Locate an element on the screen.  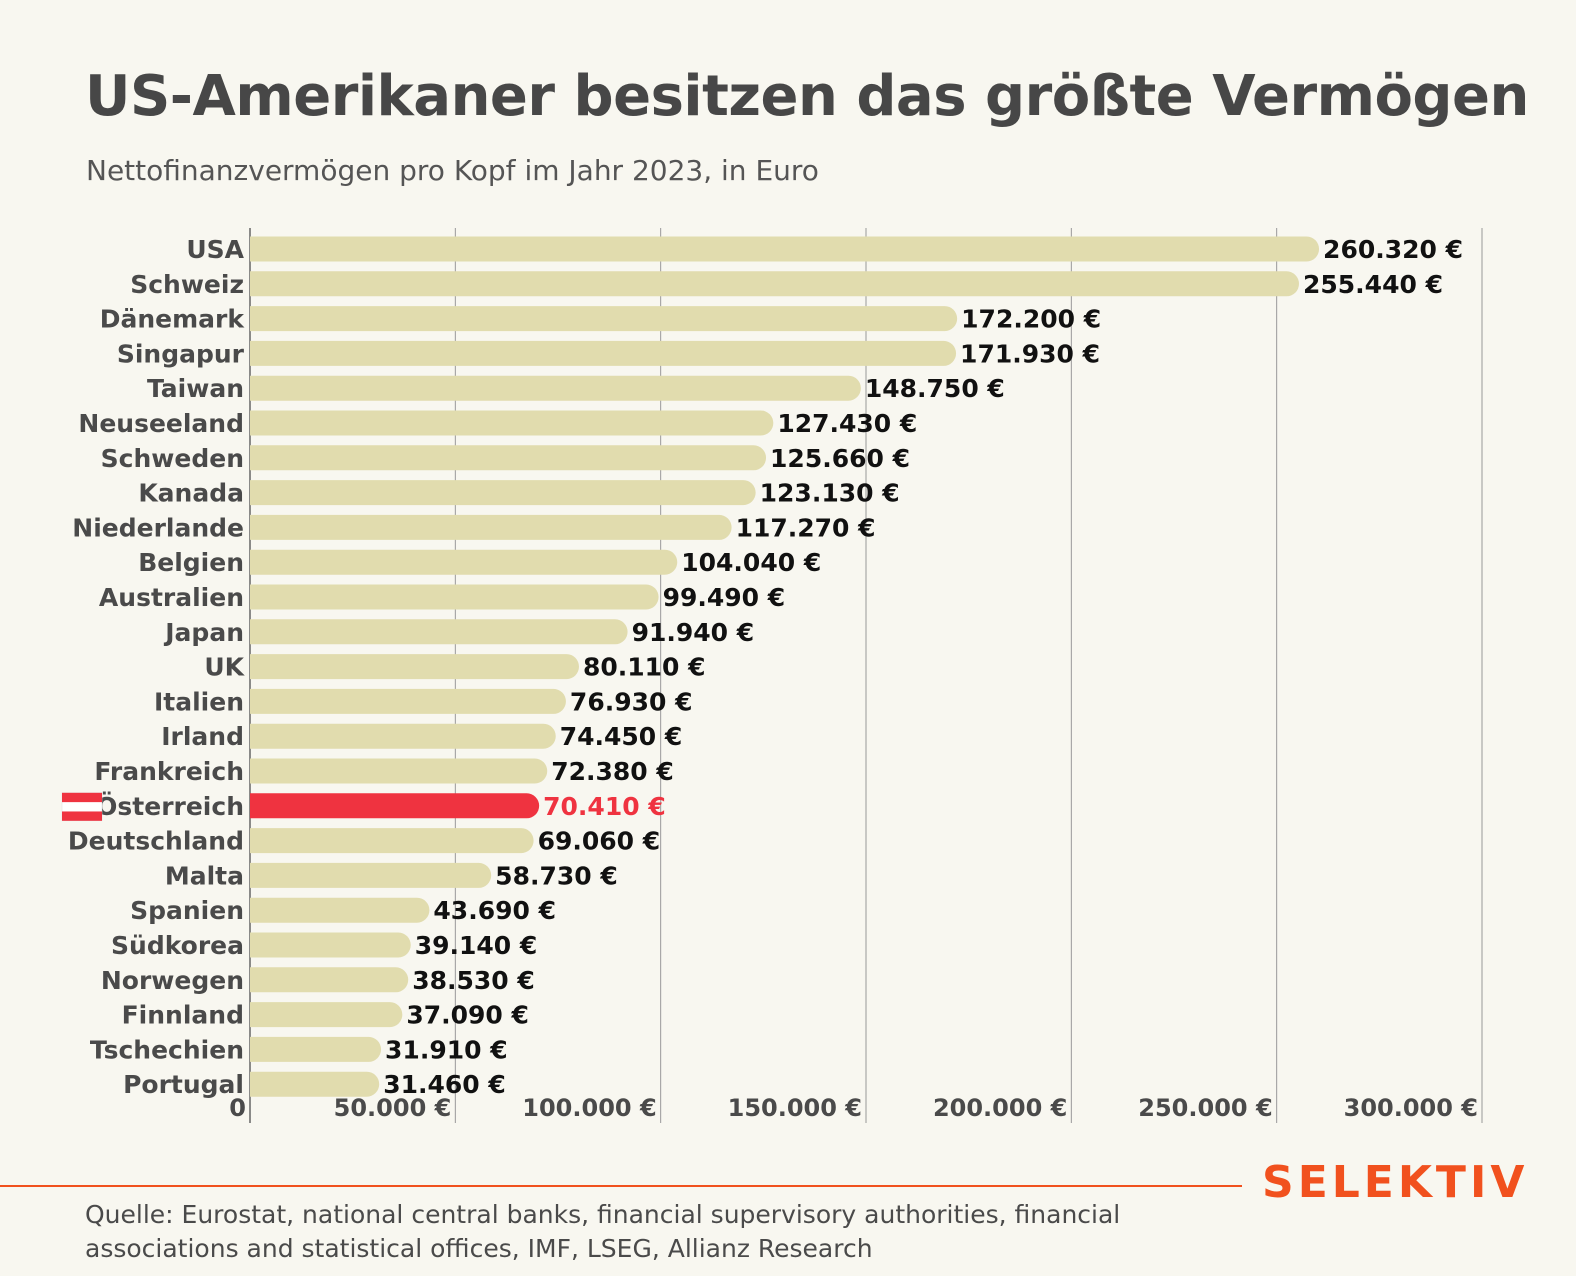
value-label: 123.130 € is located at coordinates (830, 493).